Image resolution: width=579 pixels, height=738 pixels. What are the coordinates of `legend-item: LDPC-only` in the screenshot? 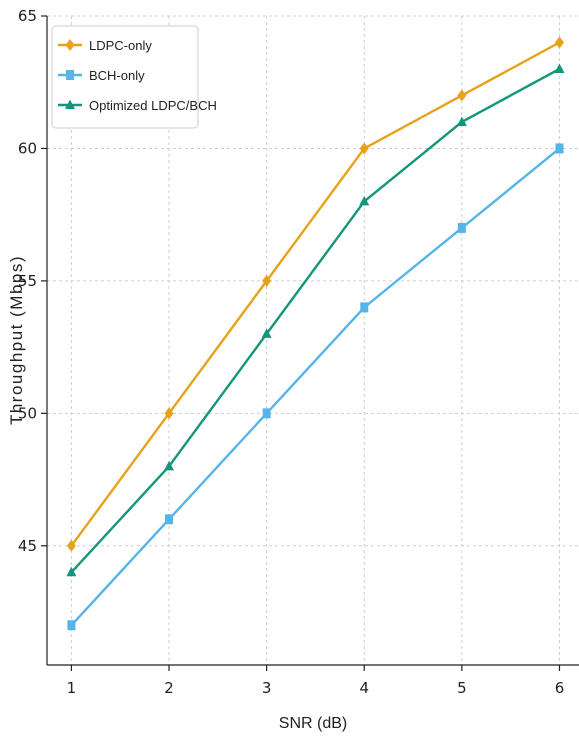 It's located at (105, 45).